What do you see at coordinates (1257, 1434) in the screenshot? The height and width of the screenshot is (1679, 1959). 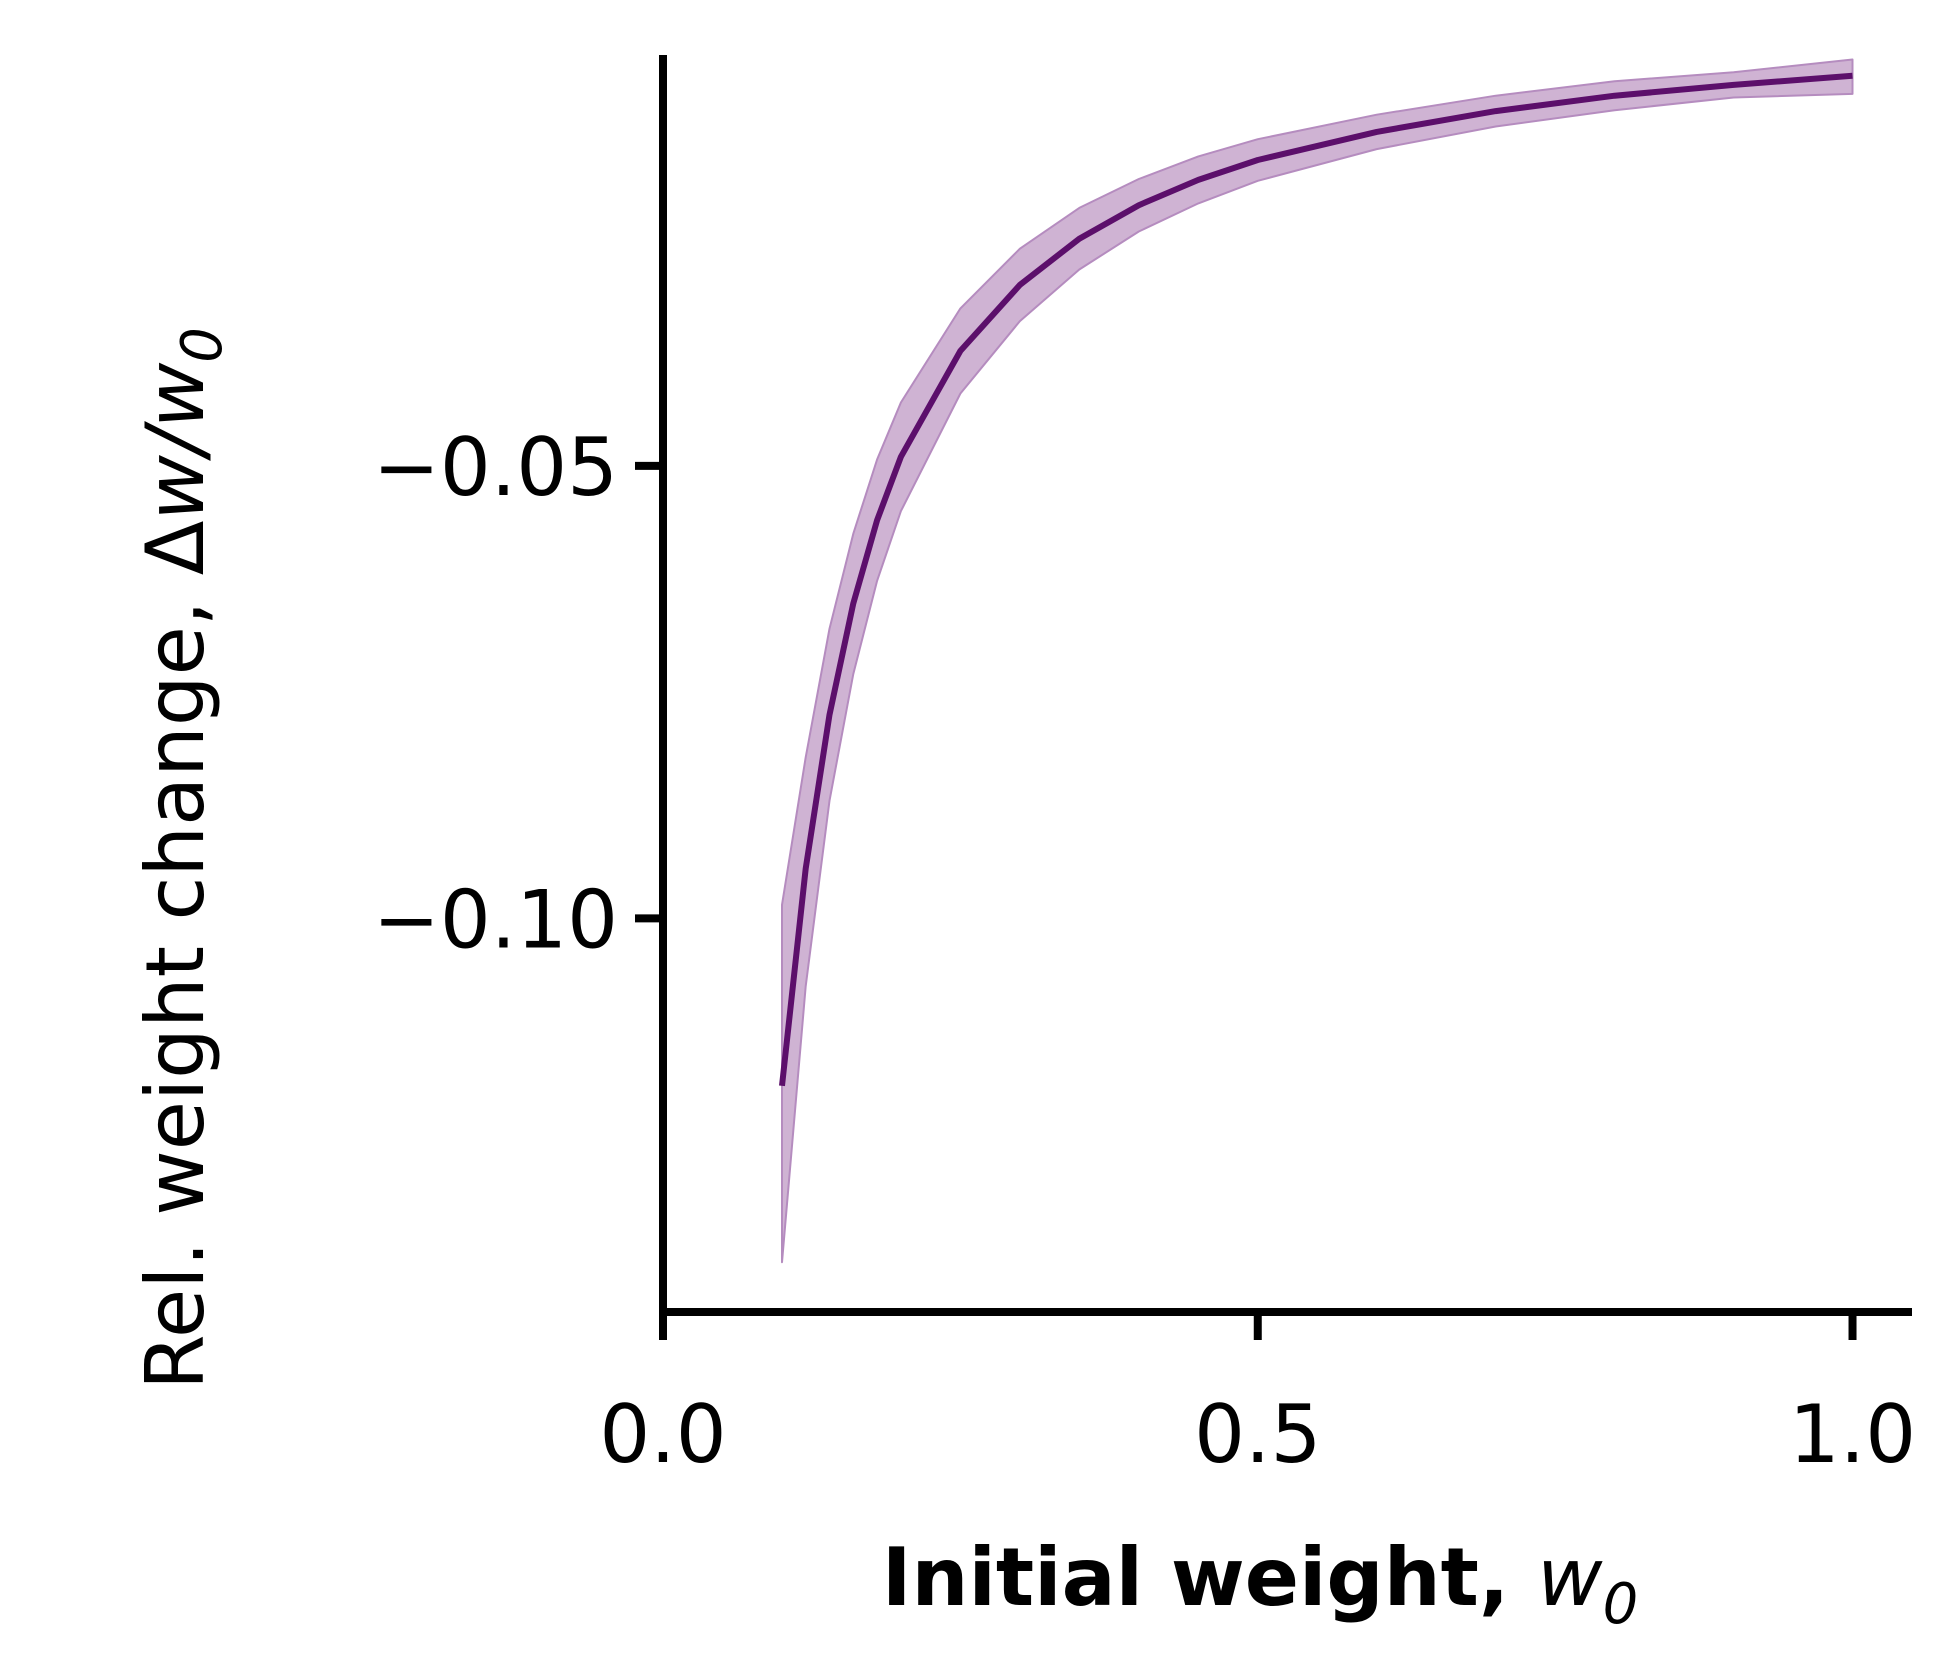 I see `x-tick-label: 0.5` at bounding box center [1257, 1434].